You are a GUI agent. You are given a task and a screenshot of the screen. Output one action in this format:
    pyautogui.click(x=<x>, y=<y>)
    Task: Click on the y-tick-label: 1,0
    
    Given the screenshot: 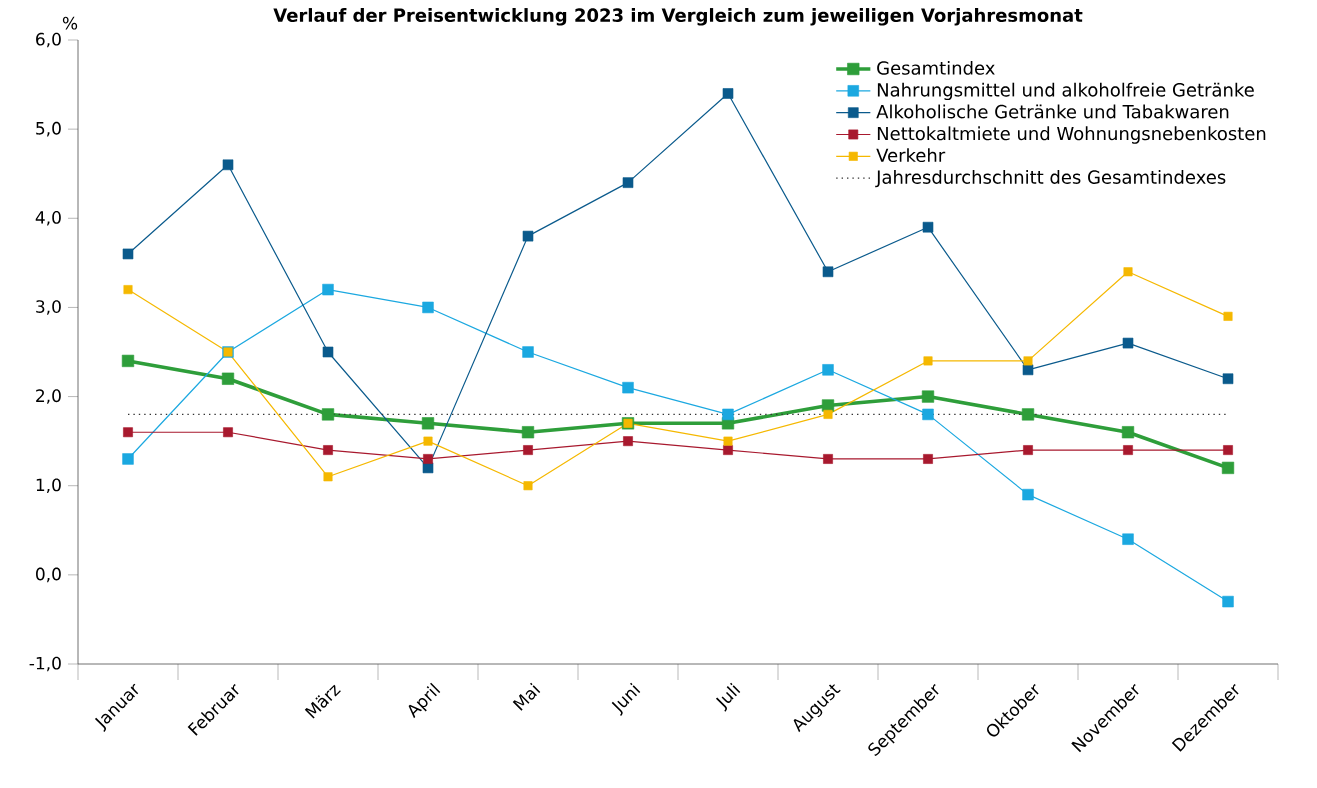 What is the action you would take?
    pyautogui.click(x=48, y=486)
    